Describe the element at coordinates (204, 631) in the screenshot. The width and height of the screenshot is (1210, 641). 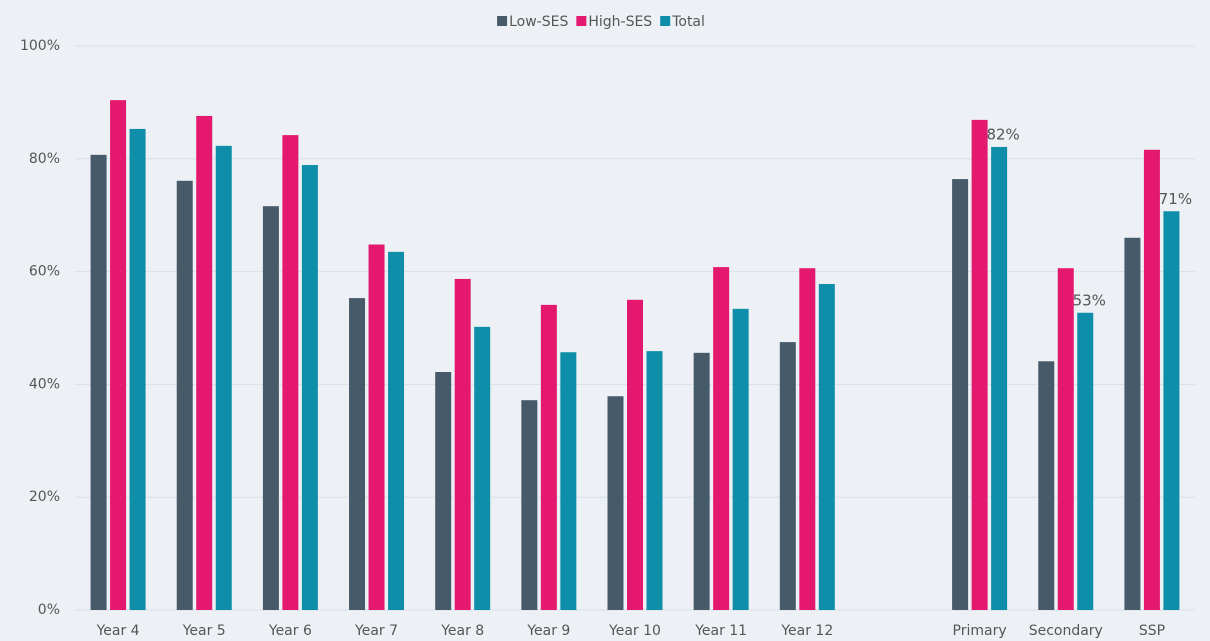
I see `x-tick-label: Year 5` at that location.